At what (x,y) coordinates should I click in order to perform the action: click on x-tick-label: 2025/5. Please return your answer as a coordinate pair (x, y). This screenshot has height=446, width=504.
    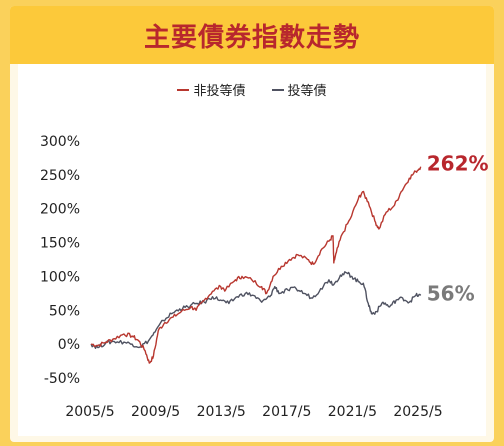
    Looking at the image, I should click on (417, 412).